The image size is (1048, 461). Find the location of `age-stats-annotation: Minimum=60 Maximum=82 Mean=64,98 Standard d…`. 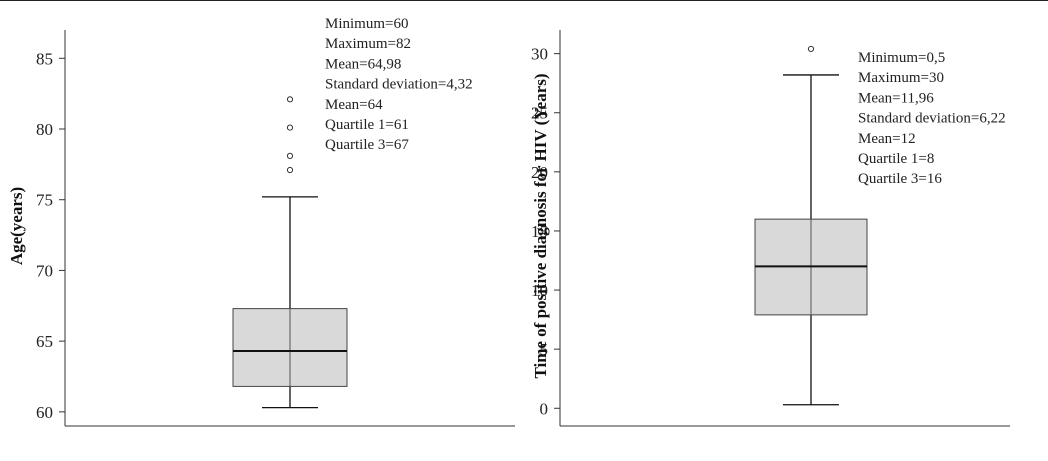

age-stats-annotation: Minimum=60 Maximum=82 Mean=64,98 Standard d… is located at coordinates (399, 84).